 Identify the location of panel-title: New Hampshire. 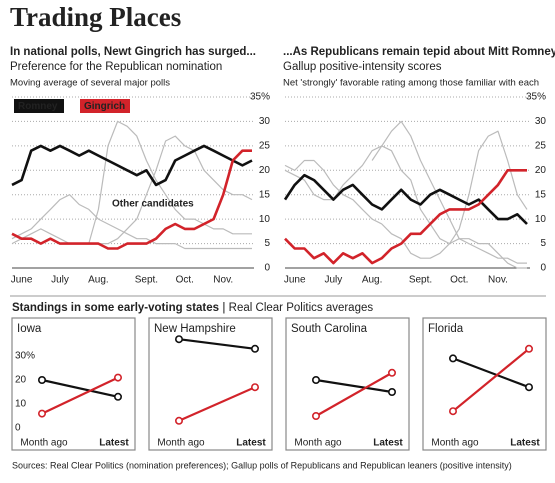
(195, 329).